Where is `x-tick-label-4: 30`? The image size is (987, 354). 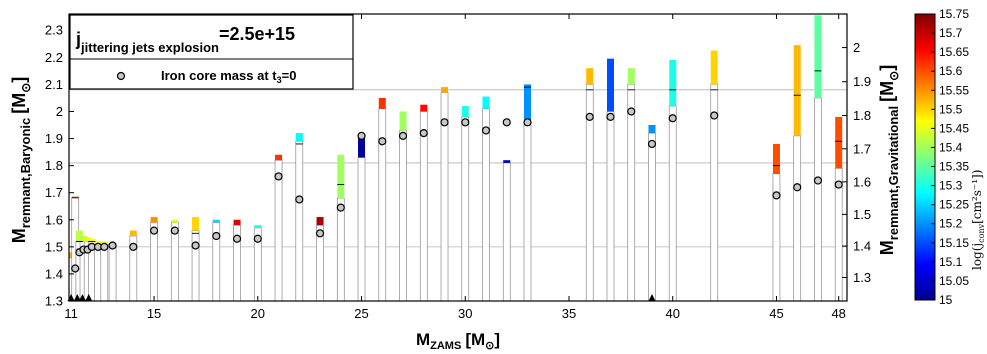 x-tick-label-4: 30 is located at coordinates (465, 313).